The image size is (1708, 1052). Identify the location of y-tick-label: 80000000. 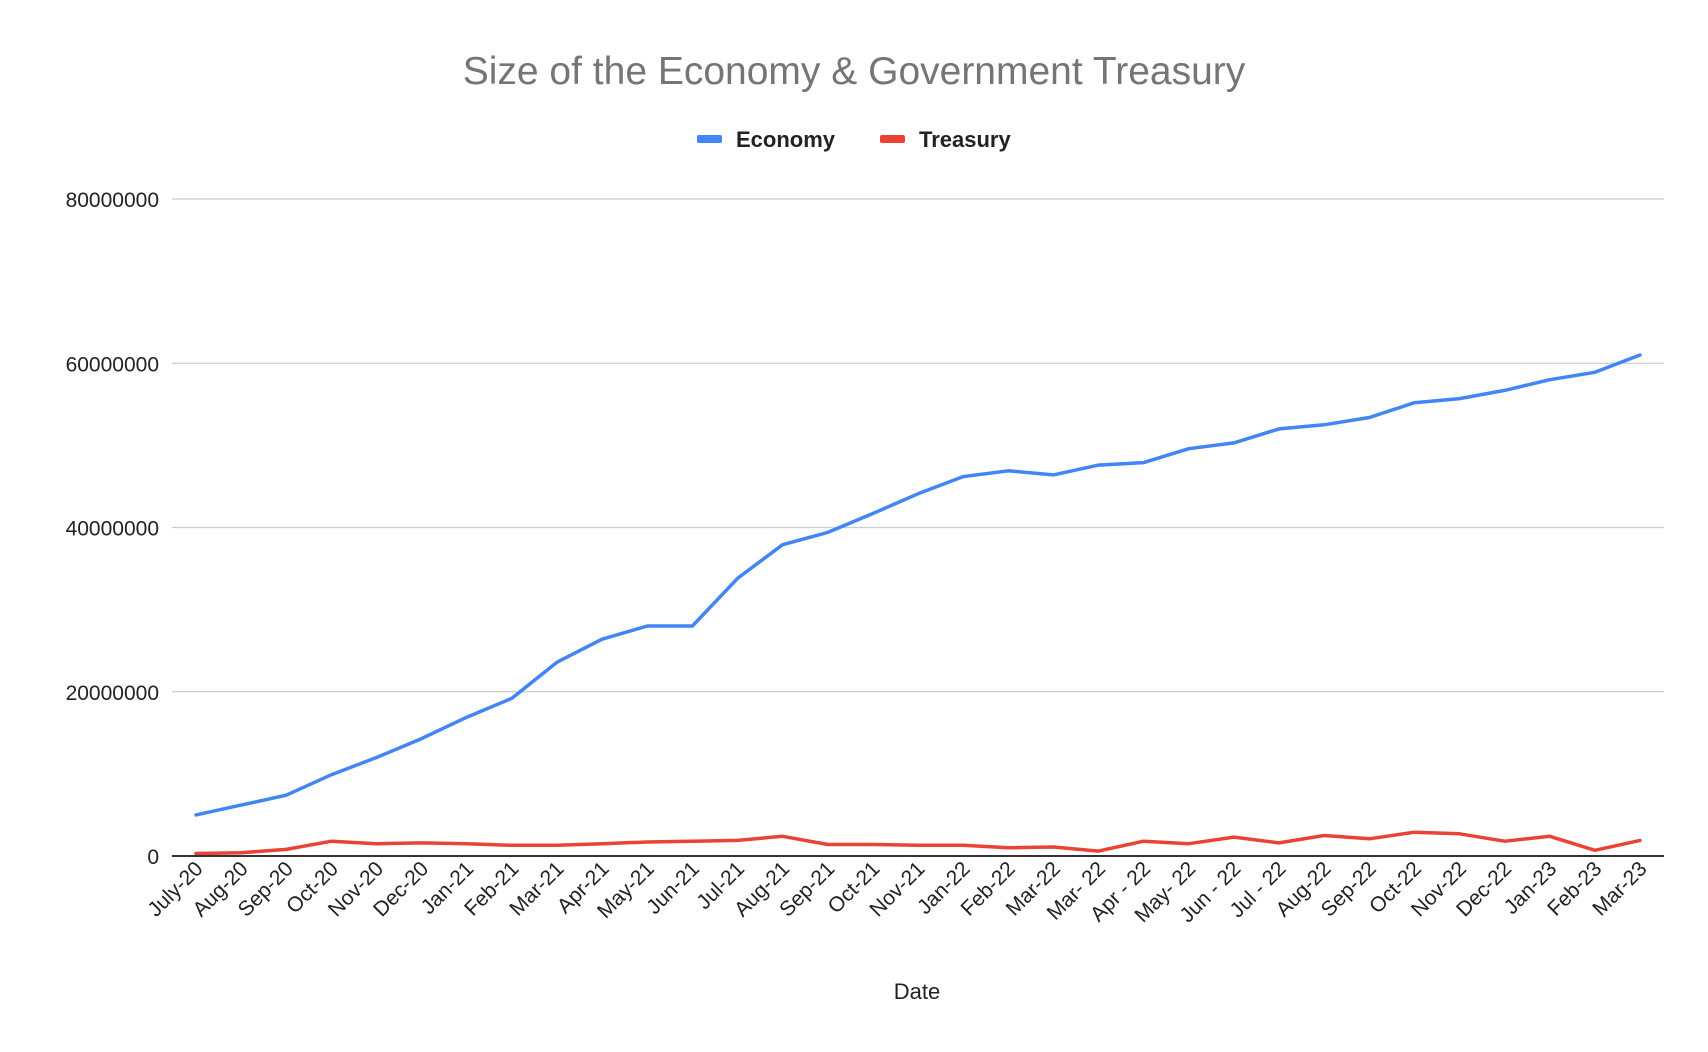
(112, 200).